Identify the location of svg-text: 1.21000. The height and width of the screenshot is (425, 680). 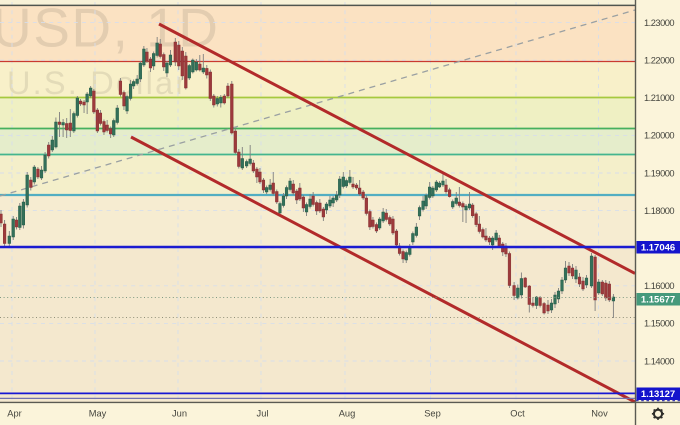
(659, 98).